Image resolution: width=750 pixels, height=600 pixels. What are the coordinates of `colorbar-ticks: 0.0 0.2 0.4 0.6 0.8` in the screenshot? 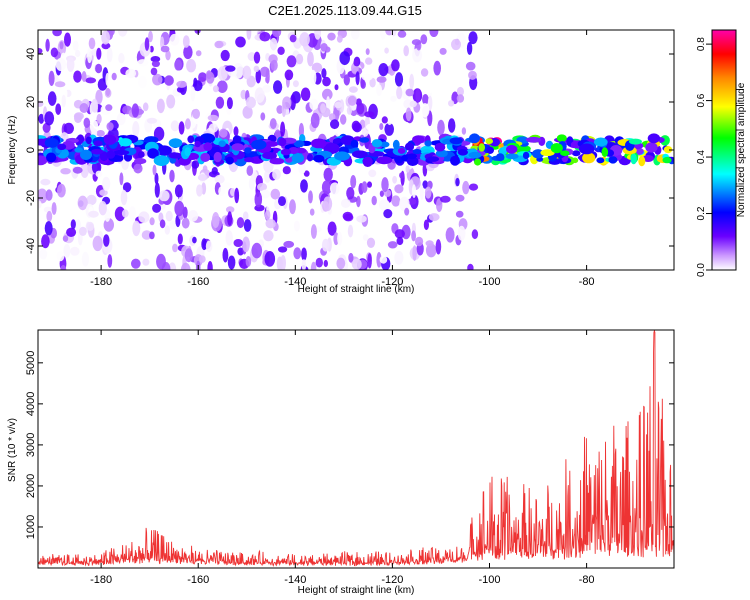 It's located at (704, 157).